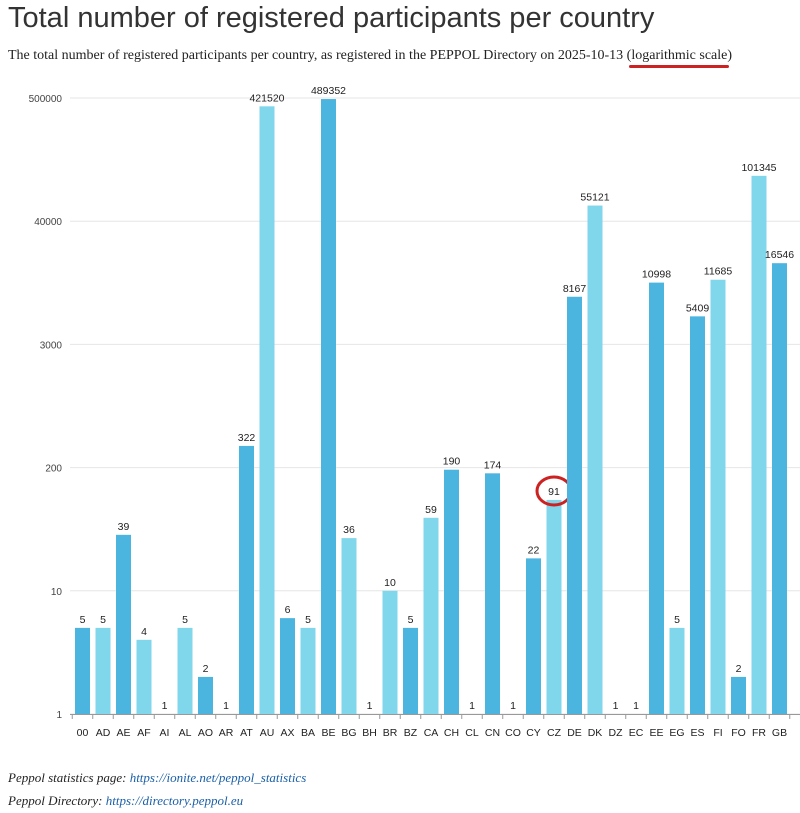  What do you see at coordinates (554, 733) in the screenshot?
I see `x-tick-label: CZ` at bounding box center [554, 733].